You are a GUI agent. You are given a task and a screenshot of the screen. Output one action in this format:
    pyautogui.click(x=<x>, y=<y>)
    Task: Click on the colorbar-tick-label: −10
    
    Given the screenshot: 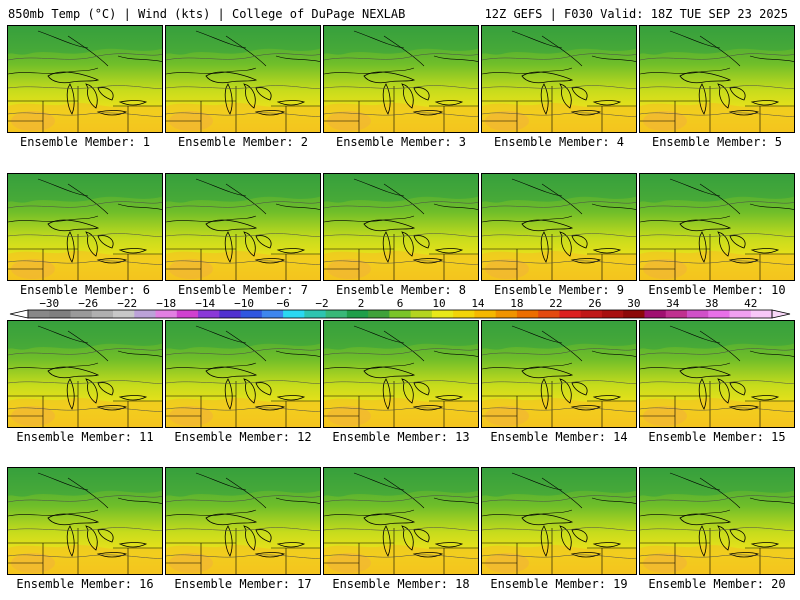 What is the action you would take?
    pyautogui.click(x=244, y=303)
    